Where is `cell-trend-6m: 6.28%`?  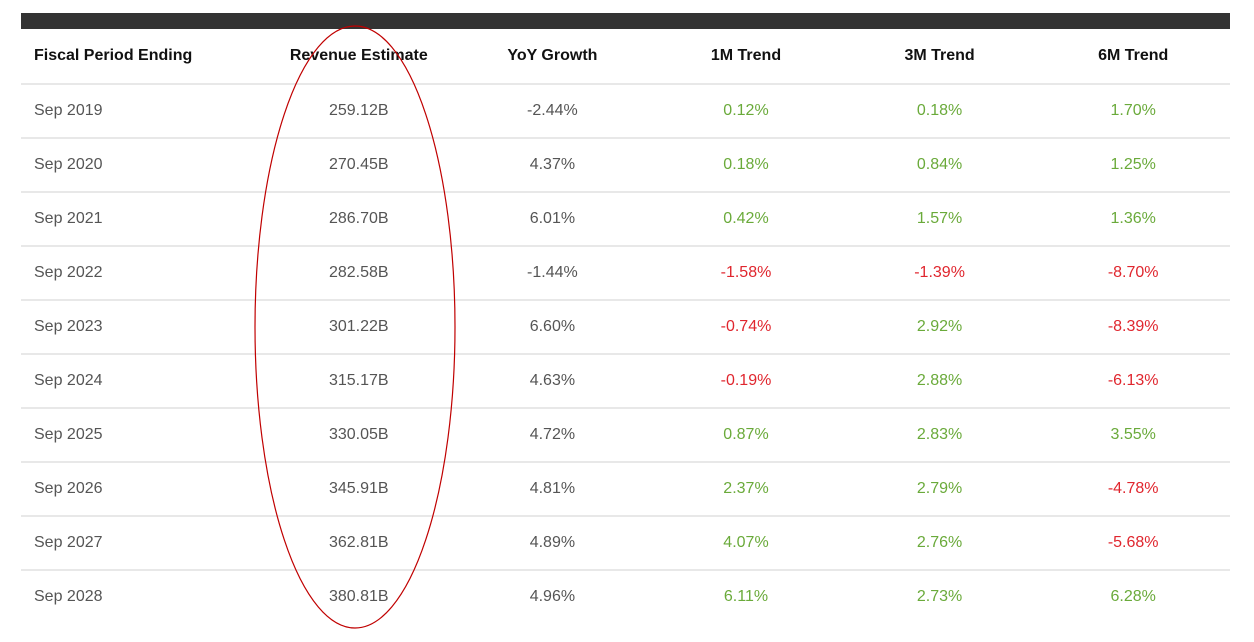 cell-trend-6m: 6.28% is located at coordinates (1133, 596).